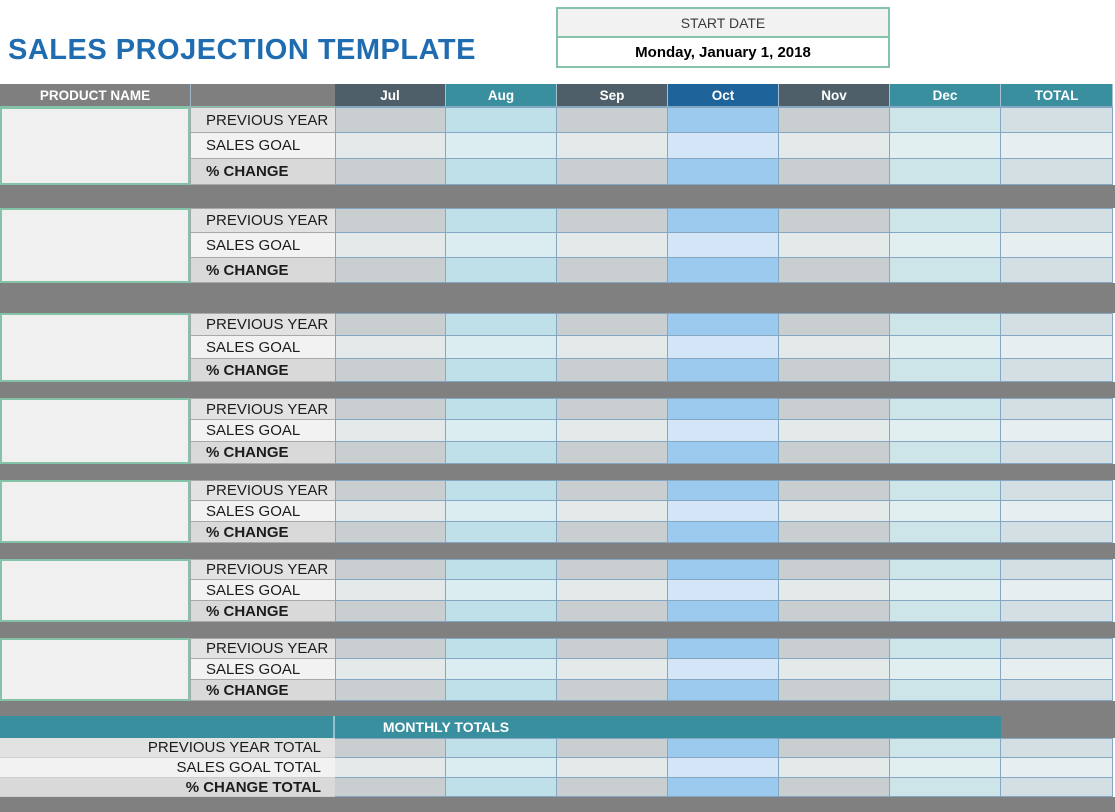 The image size is (1115, 812). I want to click on cell-aug-previous-year, so click(501, 120).